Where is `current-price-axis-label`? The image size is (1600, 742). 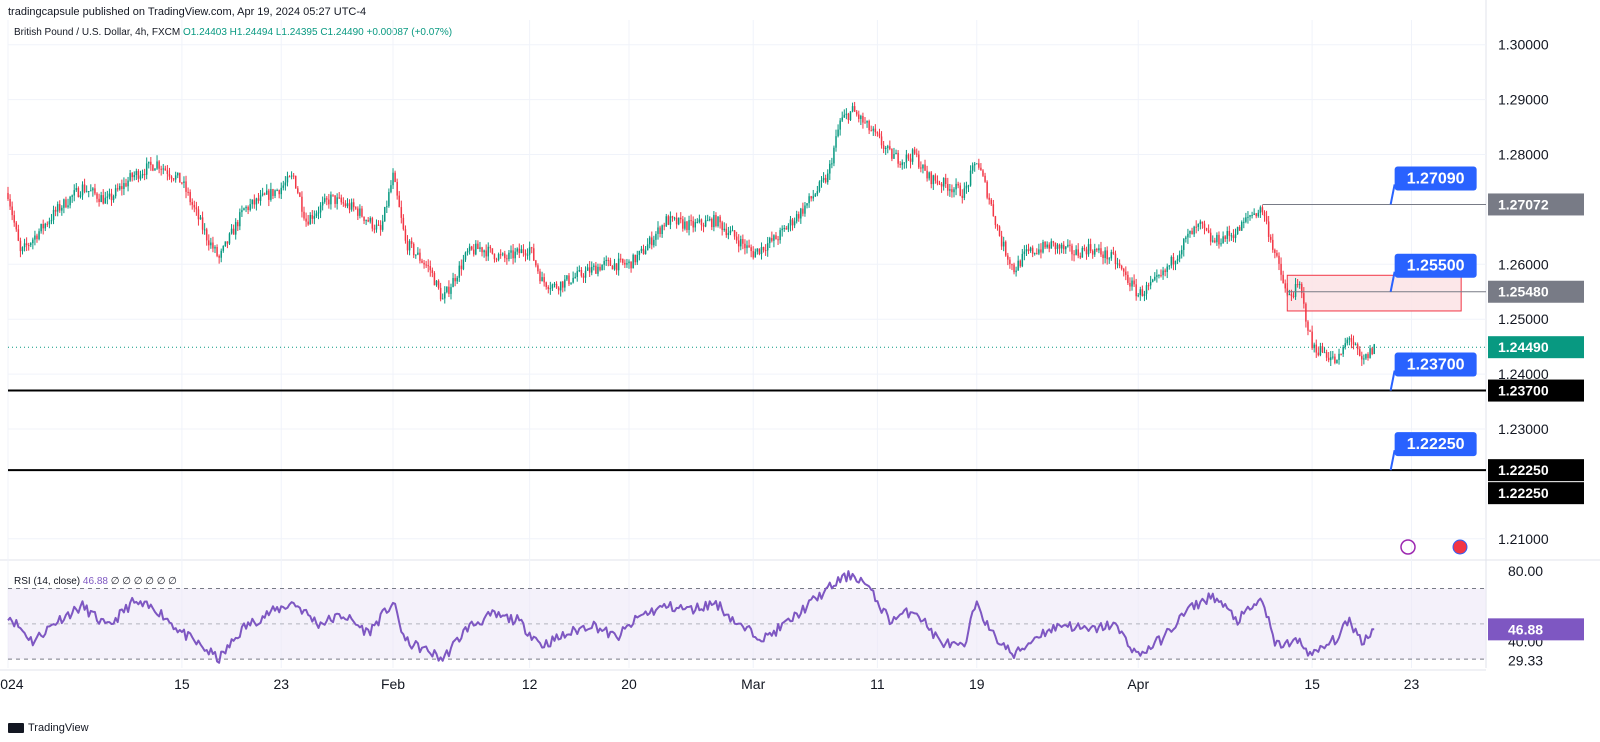
current-price-axis-label is located at coordinates (1536, 347).